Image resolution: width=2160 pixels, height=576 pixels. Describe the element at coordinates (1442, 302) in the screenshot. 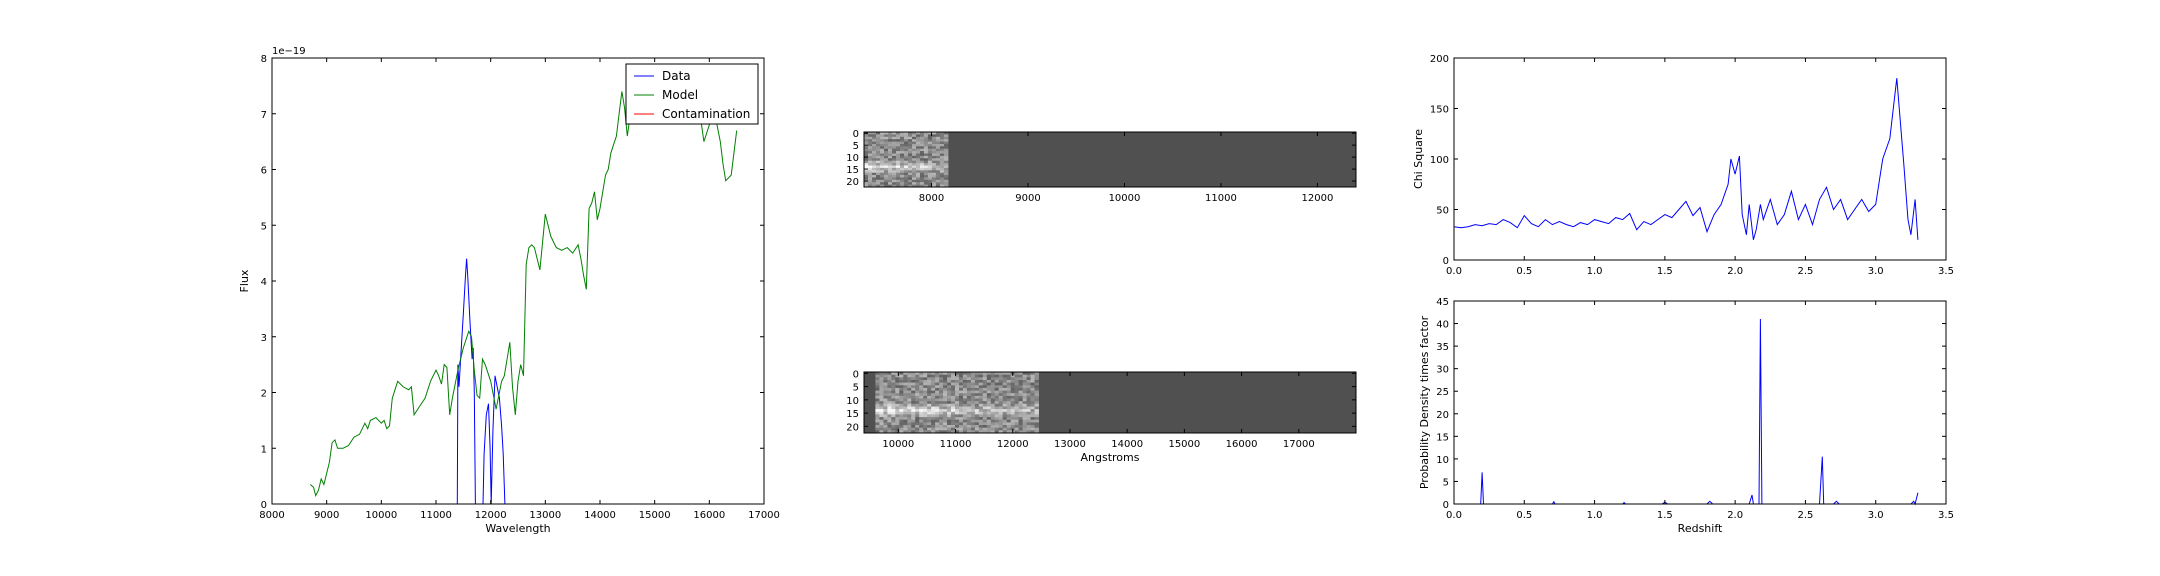

I see `y-tick-label: 45` at that location.